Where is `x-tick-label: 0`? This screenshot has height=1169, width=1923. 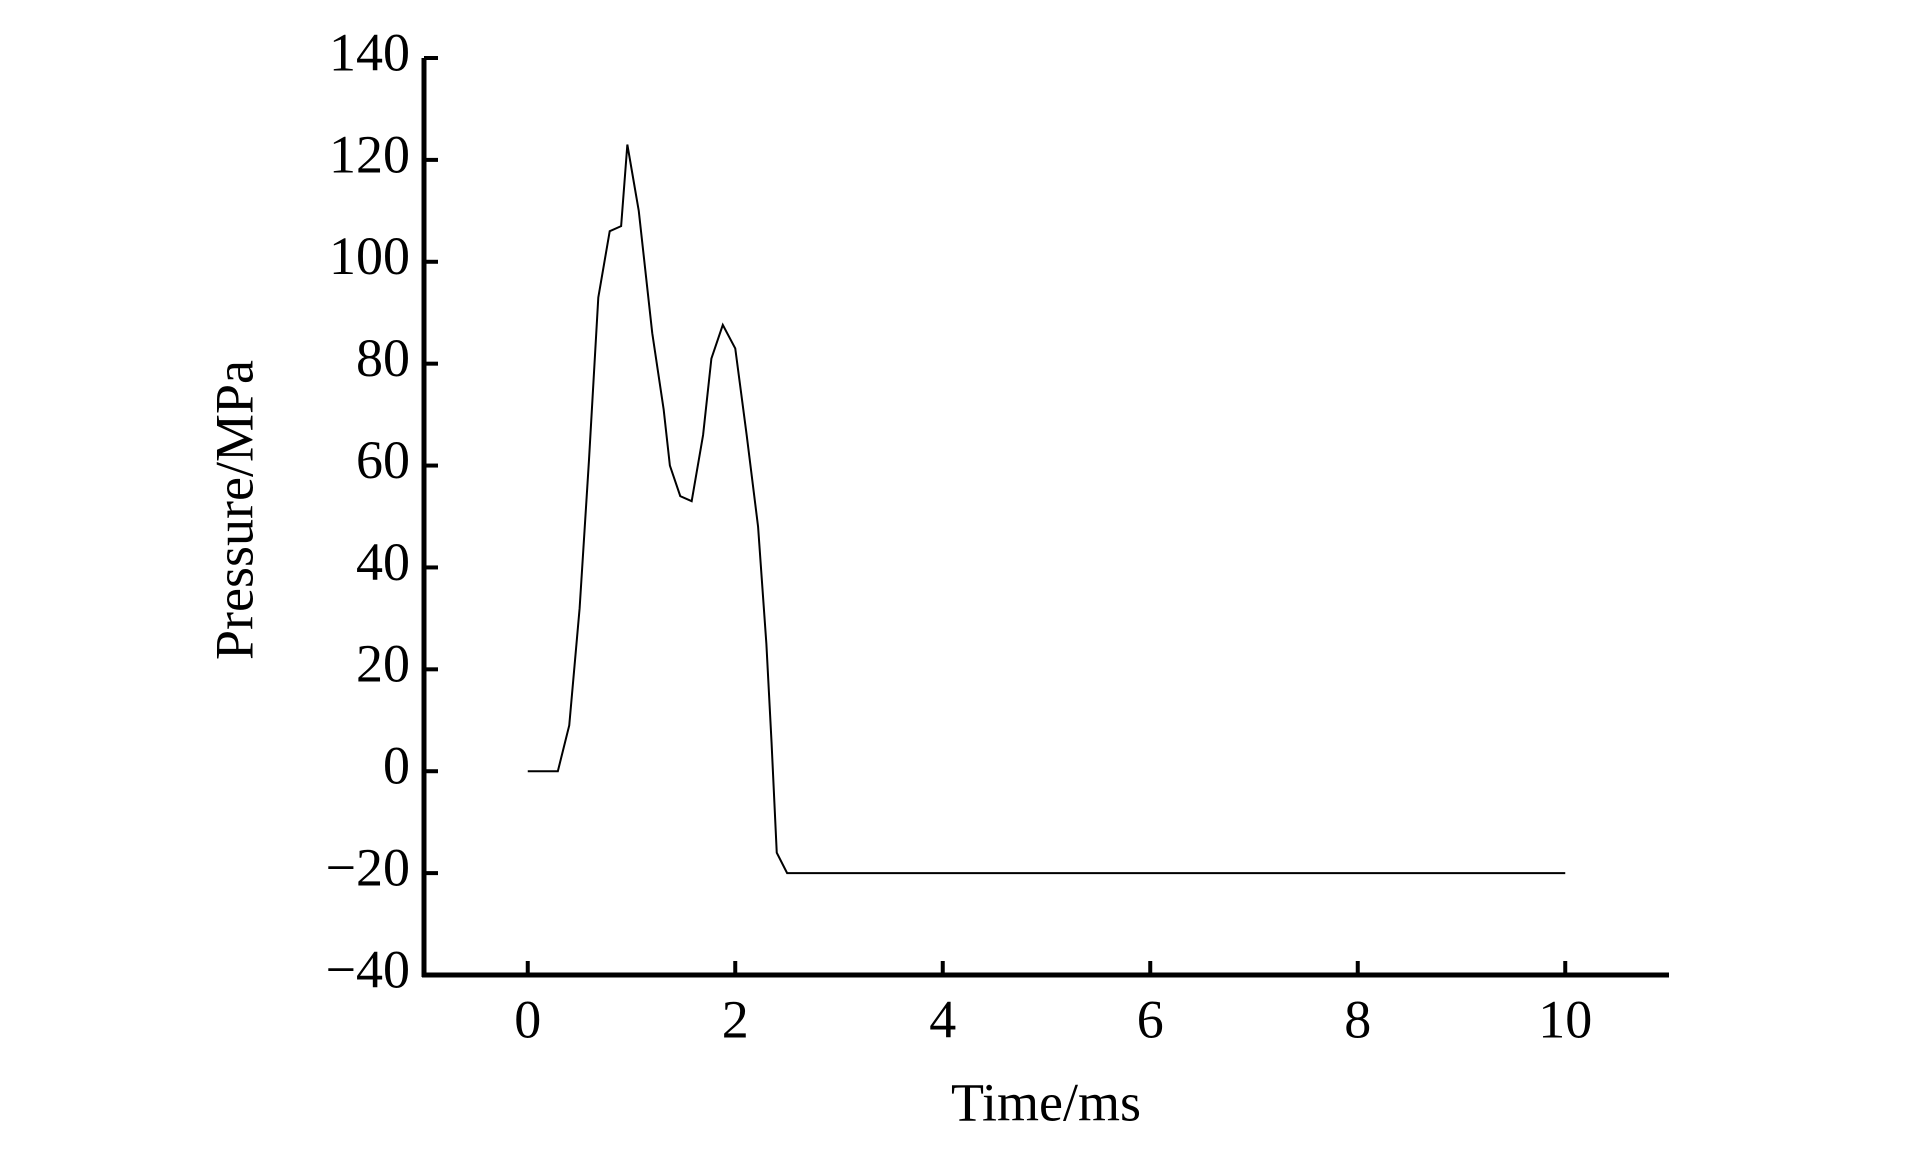
x-tick-label: 0 is located at coordinates (527, 1019).